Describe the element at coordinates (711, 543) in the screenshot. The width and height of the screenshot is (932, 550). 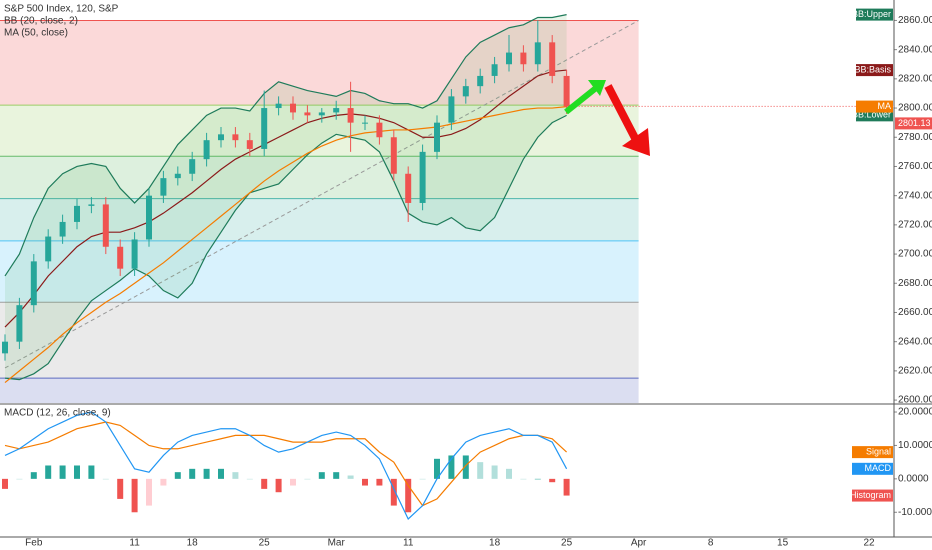
I see `x-tick-label: 8` at that location.